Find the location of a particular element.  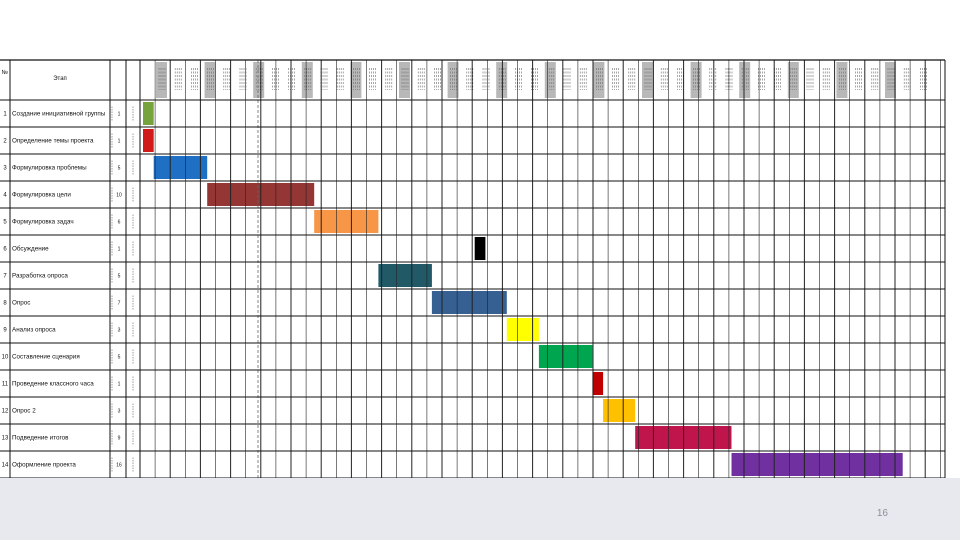

task-number: 6 is located at coordinates (5, 250).